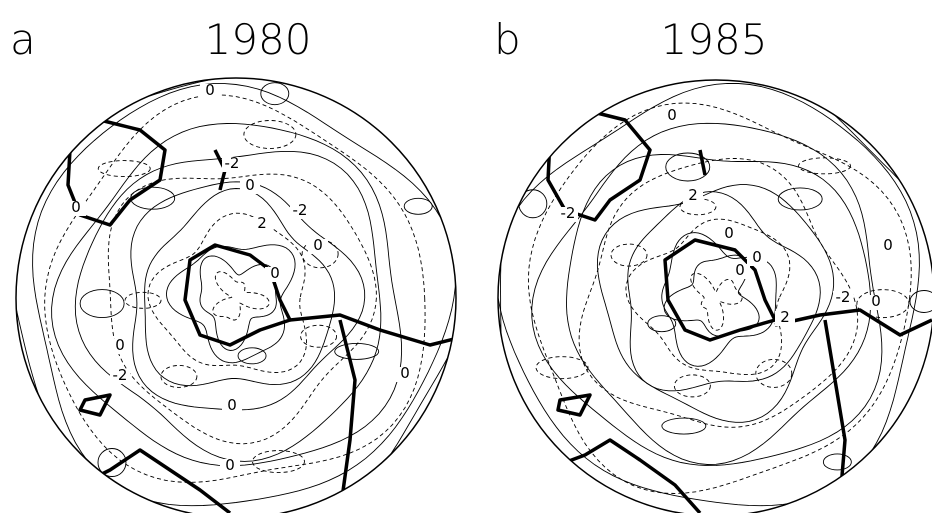 The image size is (932, 513). Describe the element at coordinates (507, 39) in the screenshot. I see `panel-letter: b` at that location.